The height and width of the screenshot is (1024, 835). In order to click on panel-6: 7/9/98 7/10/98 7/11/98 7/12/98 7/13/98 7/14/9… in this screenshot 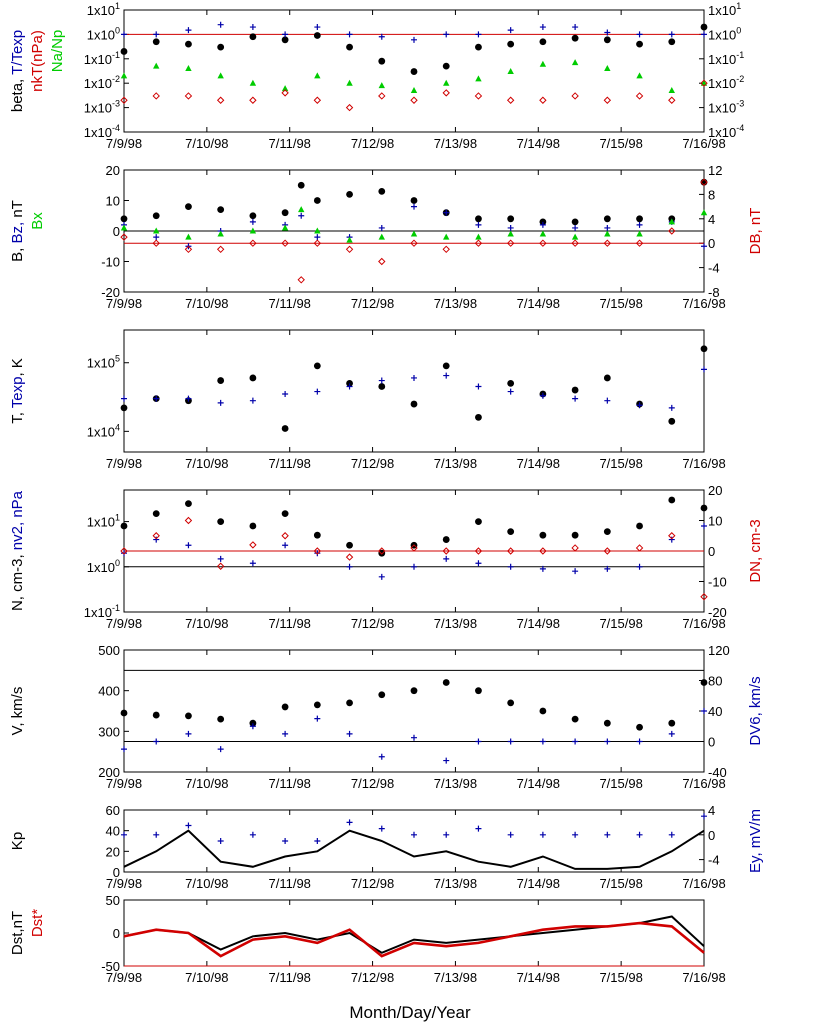, I will do `click(386, 847)`.